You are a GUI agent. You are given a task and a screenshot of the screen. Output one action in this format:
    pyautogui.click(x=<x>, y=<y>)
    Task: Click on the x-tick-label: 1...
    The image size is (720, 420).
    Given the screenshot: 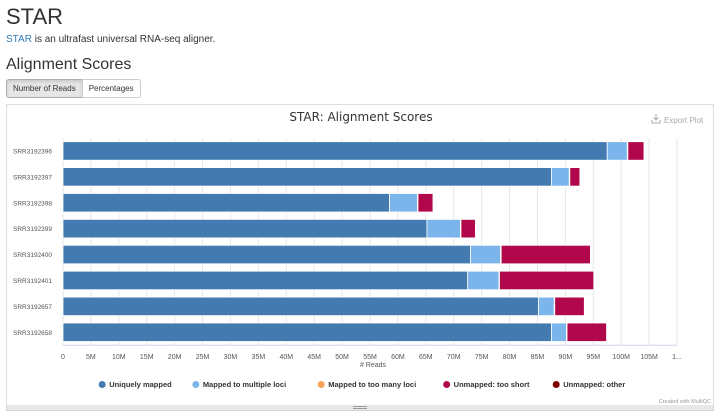 What is the action you would take?
    pyautogui.click(x=677, y=357)
    